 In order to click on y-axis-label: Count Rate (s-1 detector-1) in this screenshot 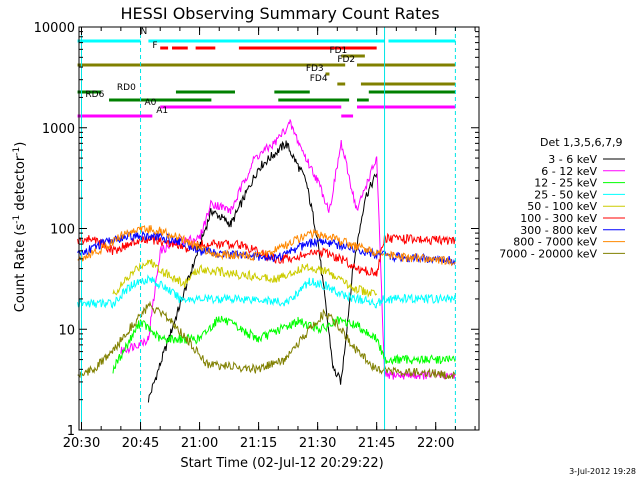, I will do `click(20, 227)`.